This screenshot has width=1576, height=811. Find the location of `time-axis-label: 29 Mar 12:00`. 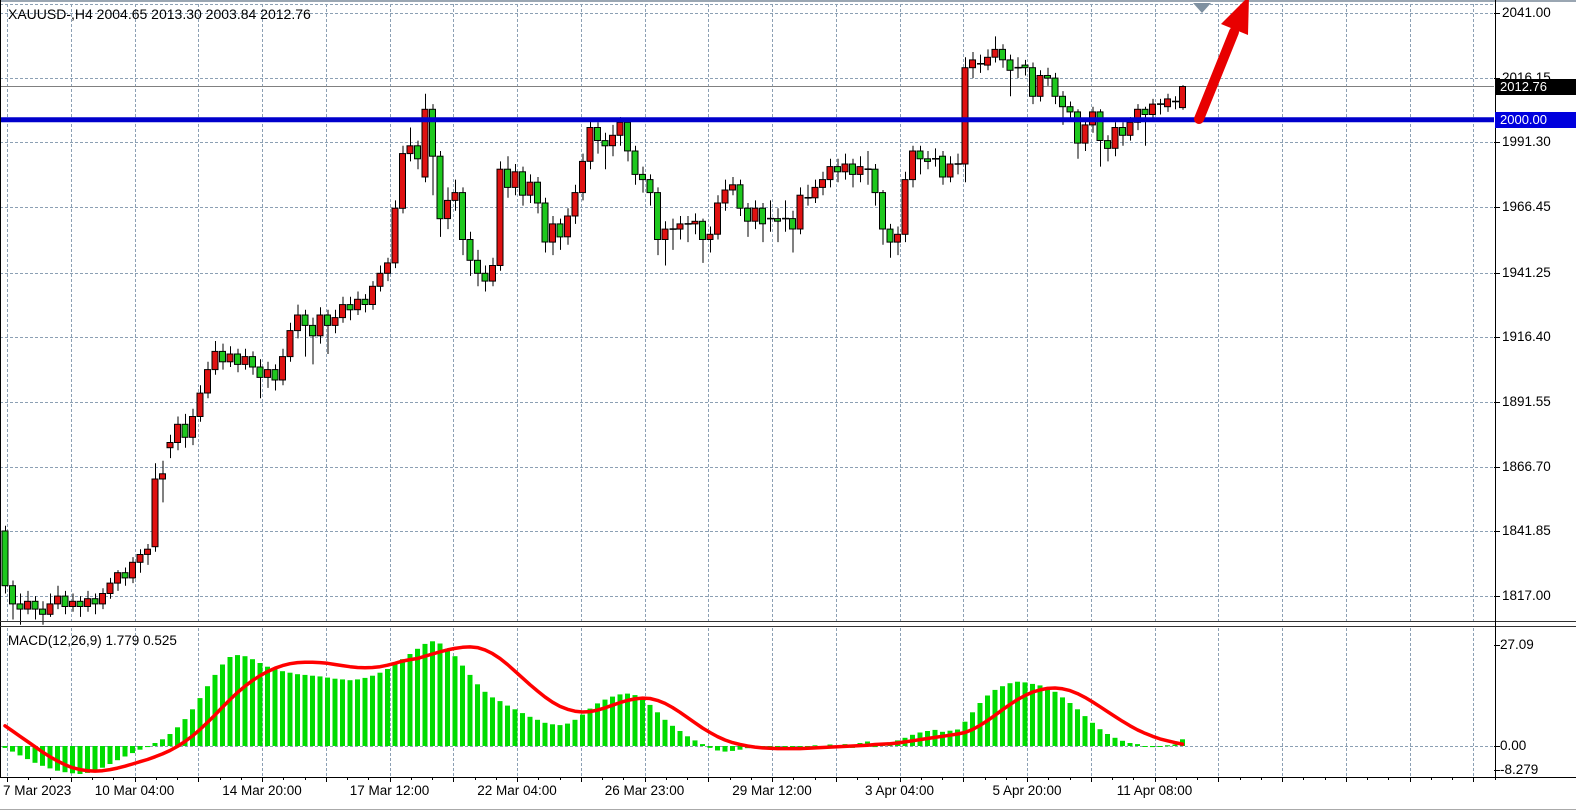

time-axis-label: 29 Mar 12:00 is located at coordinates (772, 790).